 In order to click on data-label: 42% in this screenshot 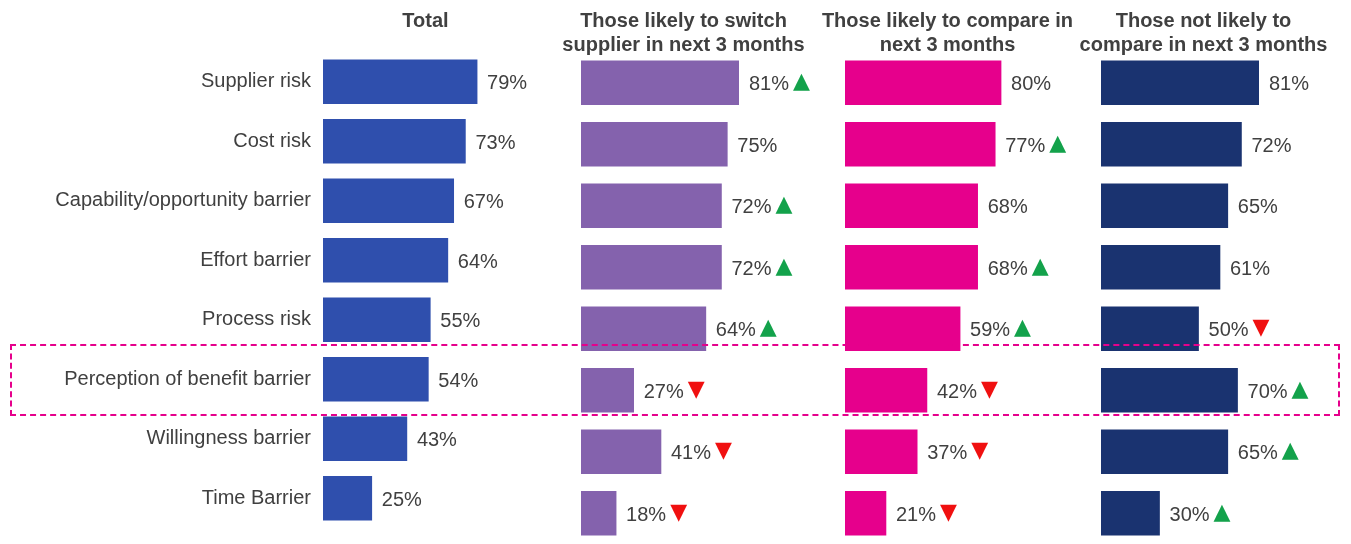, I will do `click(957, 390)`.